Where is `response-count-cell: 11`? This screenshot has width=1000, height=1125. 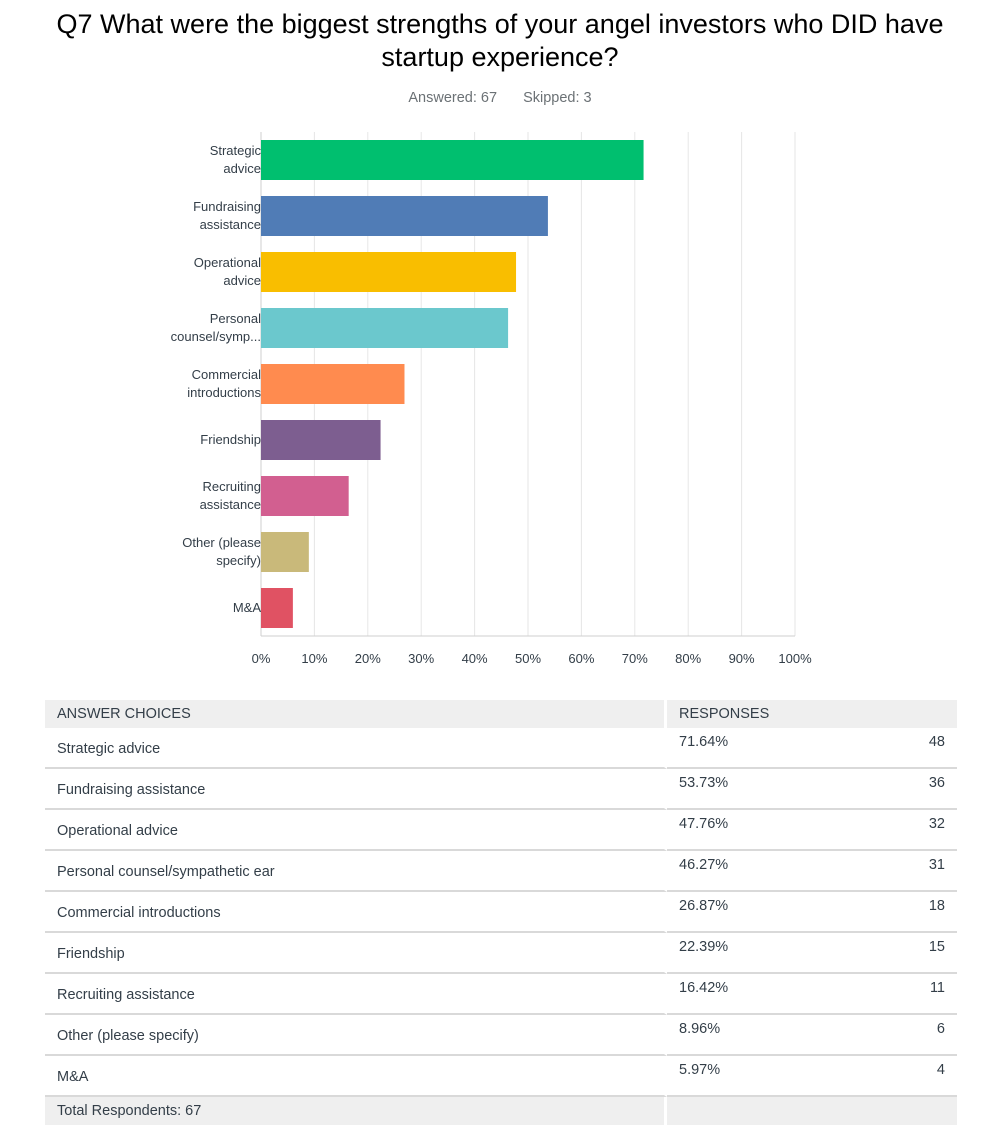 response-count-cell: 11 is located at coordinates (905, 994).